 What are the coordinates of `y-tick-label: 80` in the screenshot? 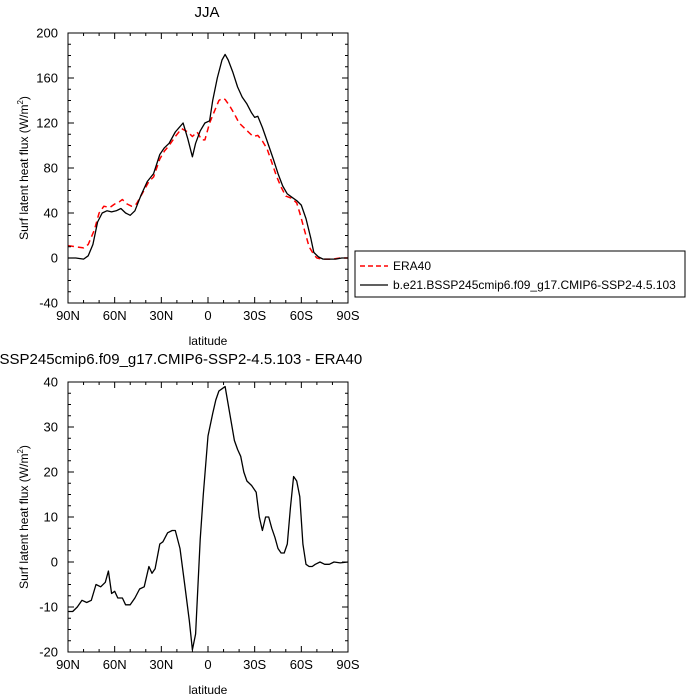 It's located at (51, 168).